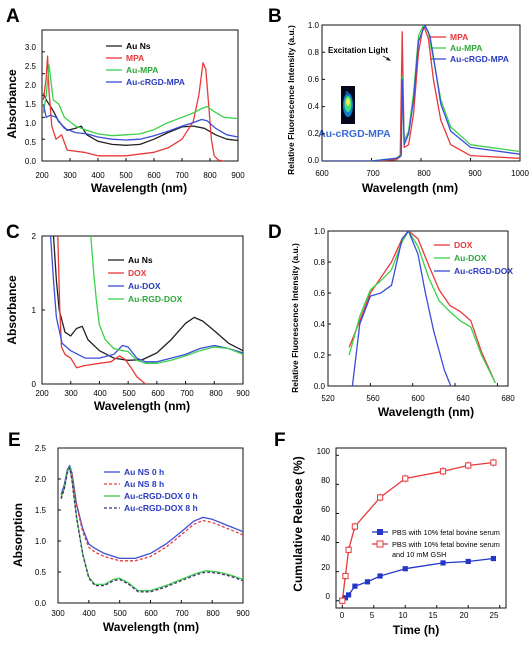  Describe the element at coordinates (320, 231) in the screenshot. I see `panel-d-ytick: 1.0` at that location.